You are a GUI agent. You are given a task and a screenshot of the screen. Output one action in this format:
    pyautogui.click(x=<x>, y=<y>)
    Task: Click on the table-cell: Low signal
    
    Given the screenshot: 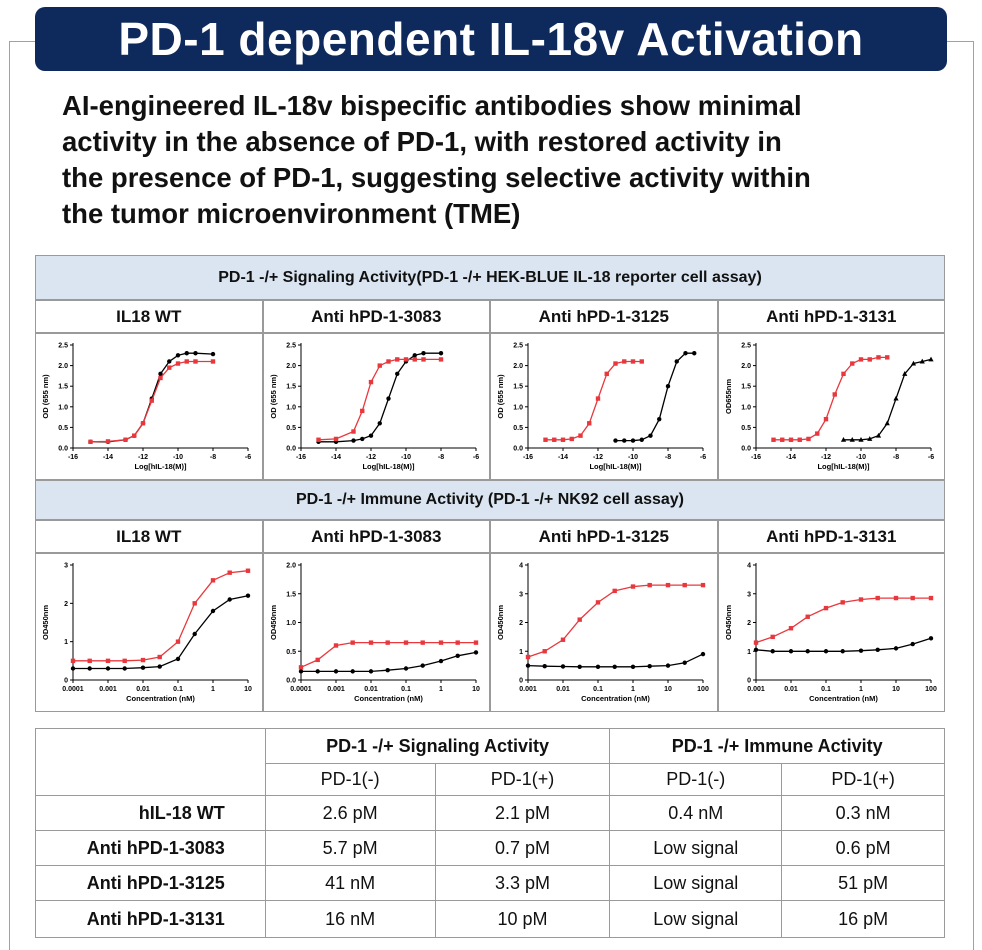 What is the action you would take?
    pyautogui.click(x=696, y=848)
    